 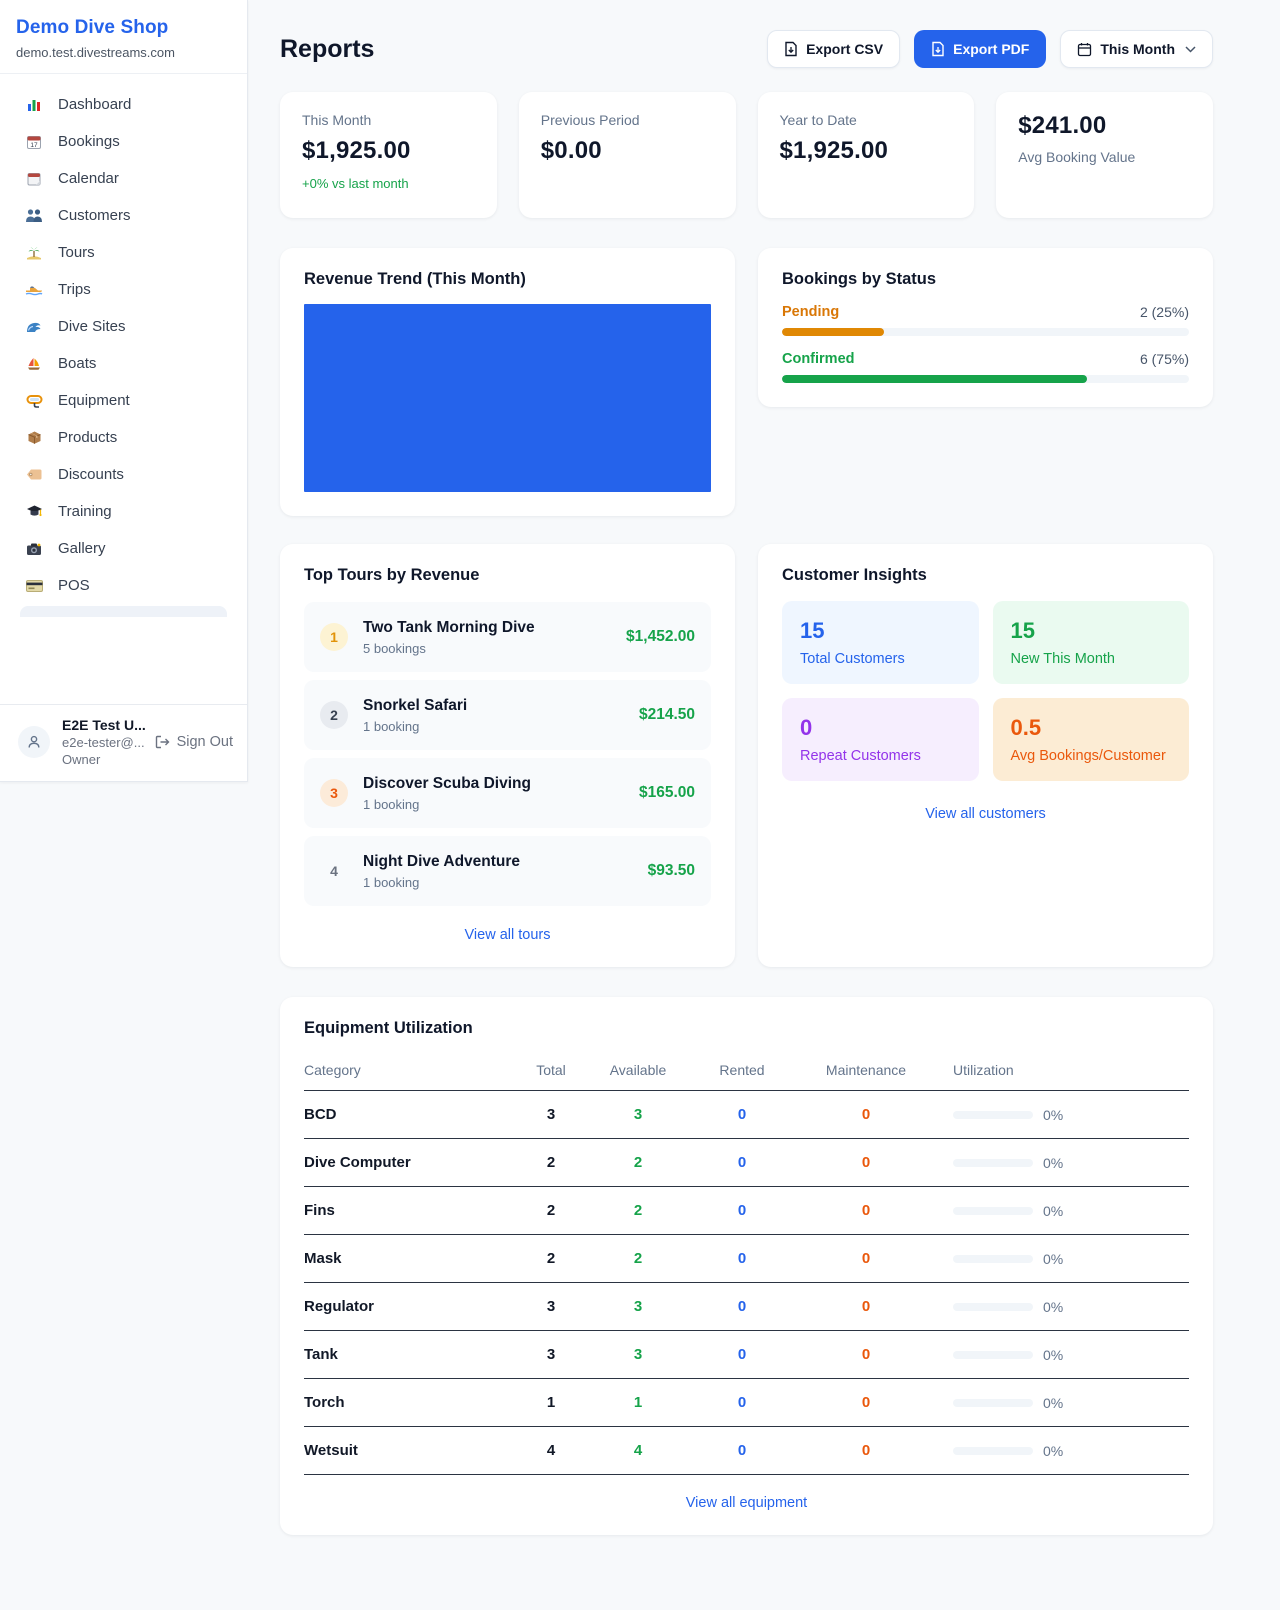 I want to click on sailboat-icon, so click(x=34, y=363).